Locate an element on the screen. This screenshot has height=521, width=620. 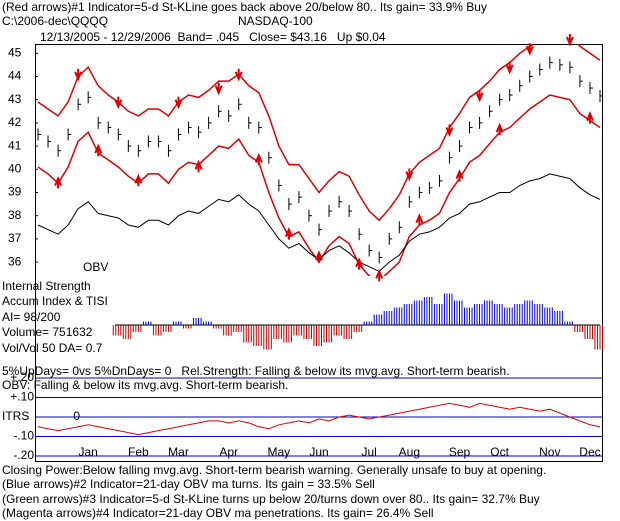
label: Vol/Vol 50 DA= 0.7 is located at coordinates (52, 348).